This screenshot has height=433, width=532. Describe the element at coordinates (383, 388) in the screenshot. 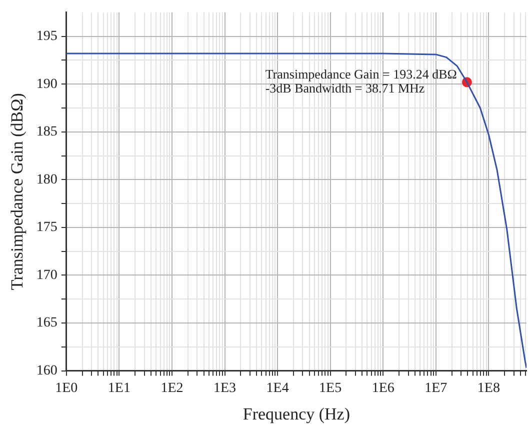

I see `x-tick-label: 1E6` at that location.